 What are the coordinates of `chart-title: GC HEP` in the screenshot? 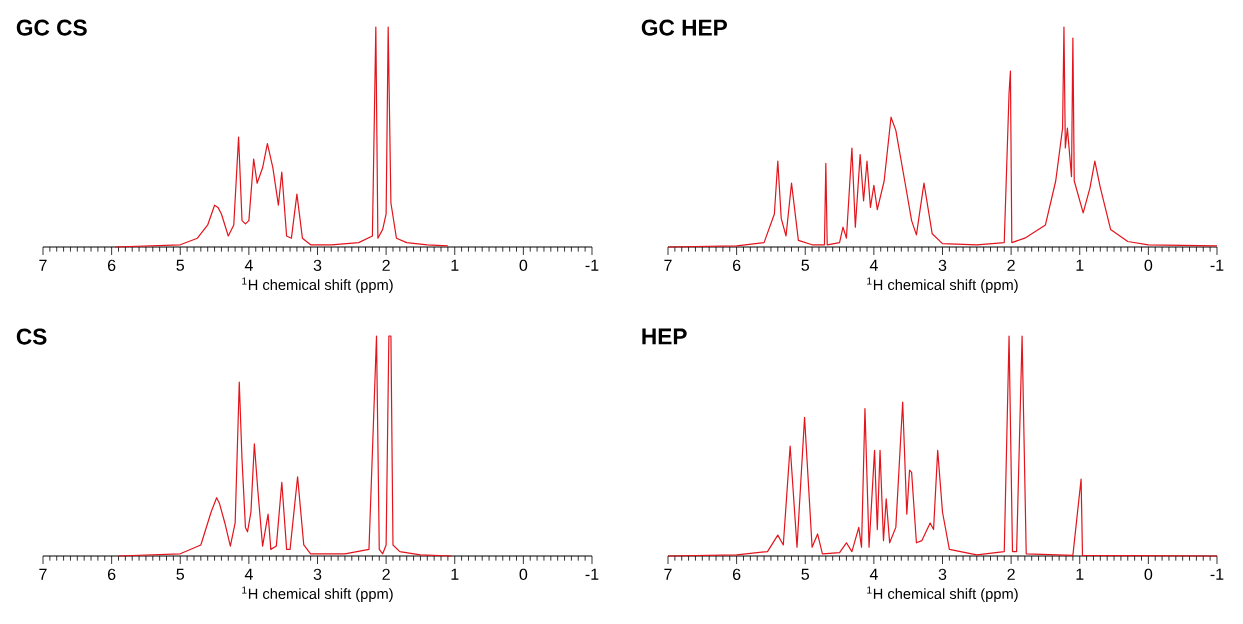 It's located at (684, 27).